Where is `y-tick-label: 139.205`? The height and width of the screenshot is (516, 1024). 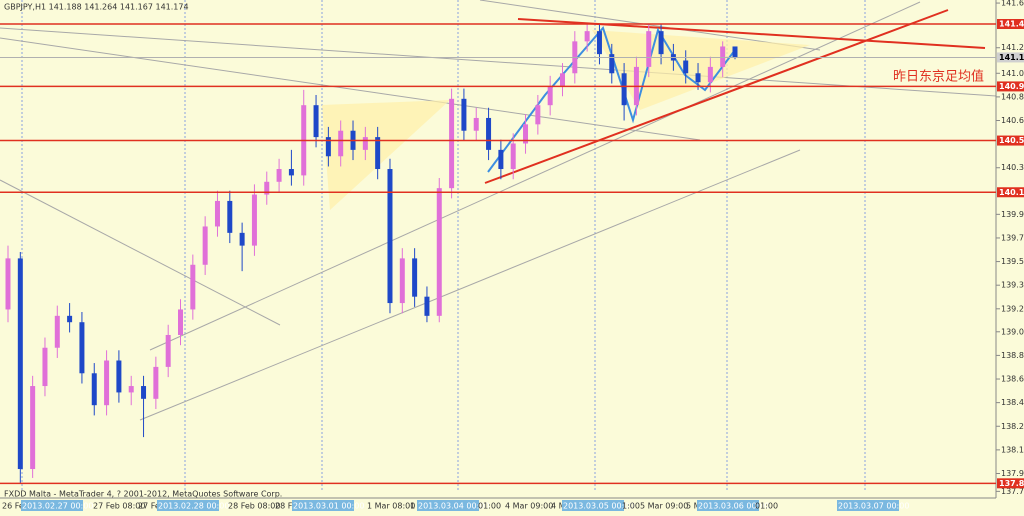 y-tick-label: 139.205 is located at coordinates (1012, 308).